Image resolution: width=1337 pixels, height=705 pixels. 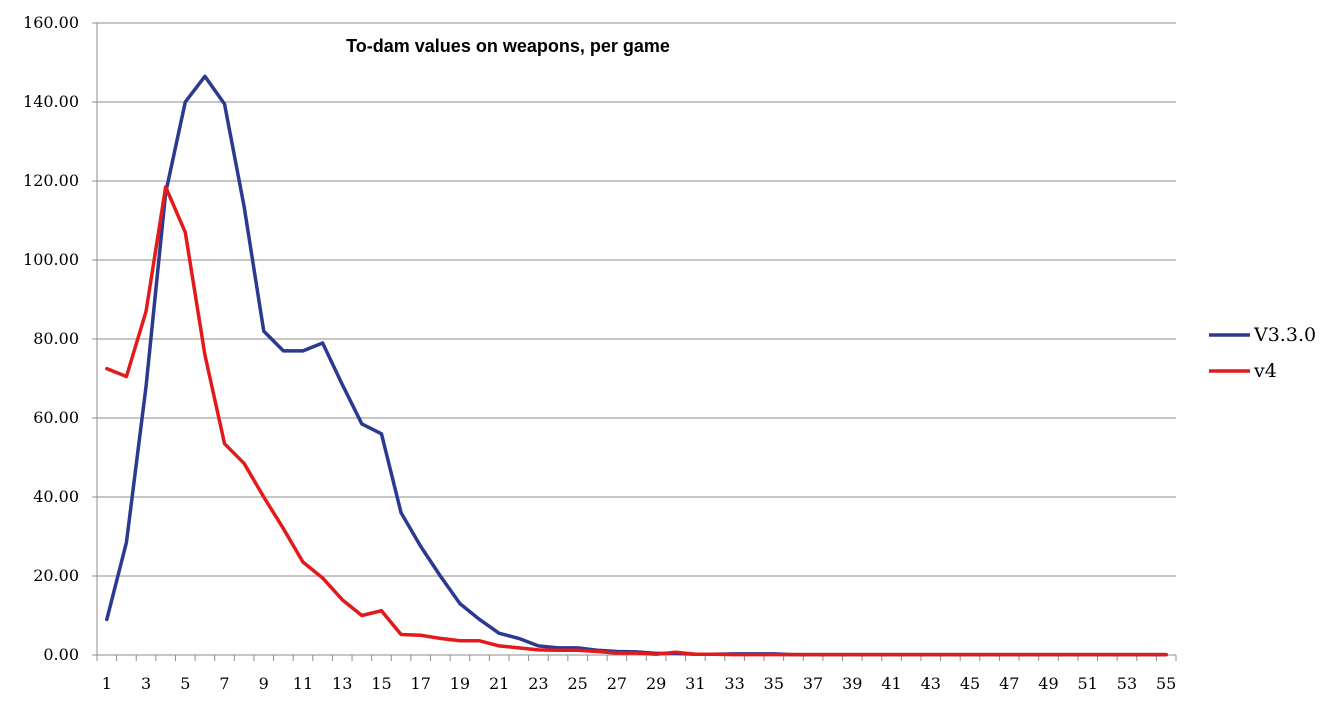 I want to click on x-tick-label: 45, so click(x=970, y=683).